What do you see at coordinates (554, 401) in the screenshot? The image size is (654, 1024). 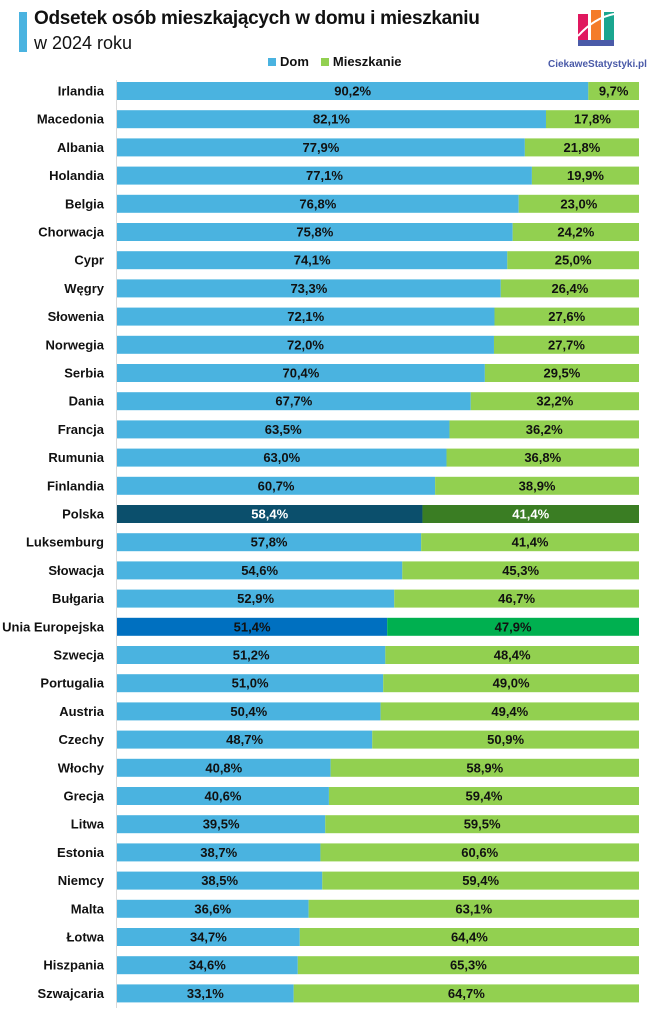 I see `bar-mieszkanie-dania` at bounding box center [554, 401].